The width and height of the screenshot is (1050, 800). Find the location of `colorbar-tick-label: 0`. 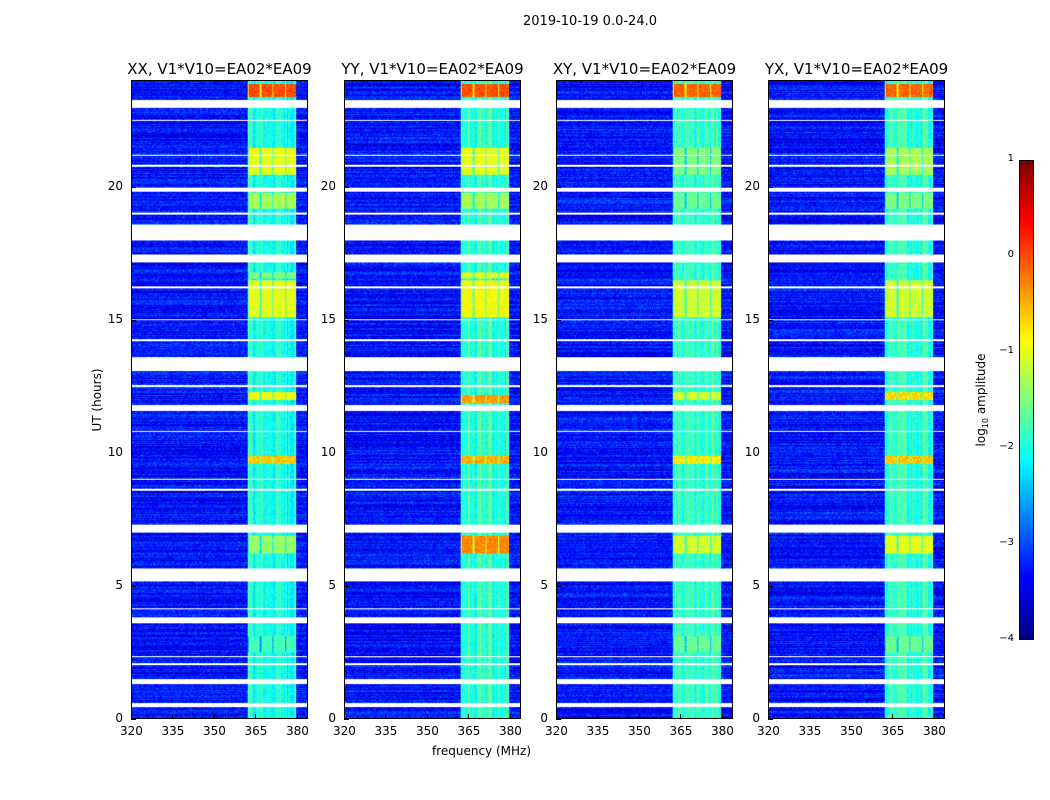

colorbar-tick-label: 0 is located at coordinates (1010, 254).